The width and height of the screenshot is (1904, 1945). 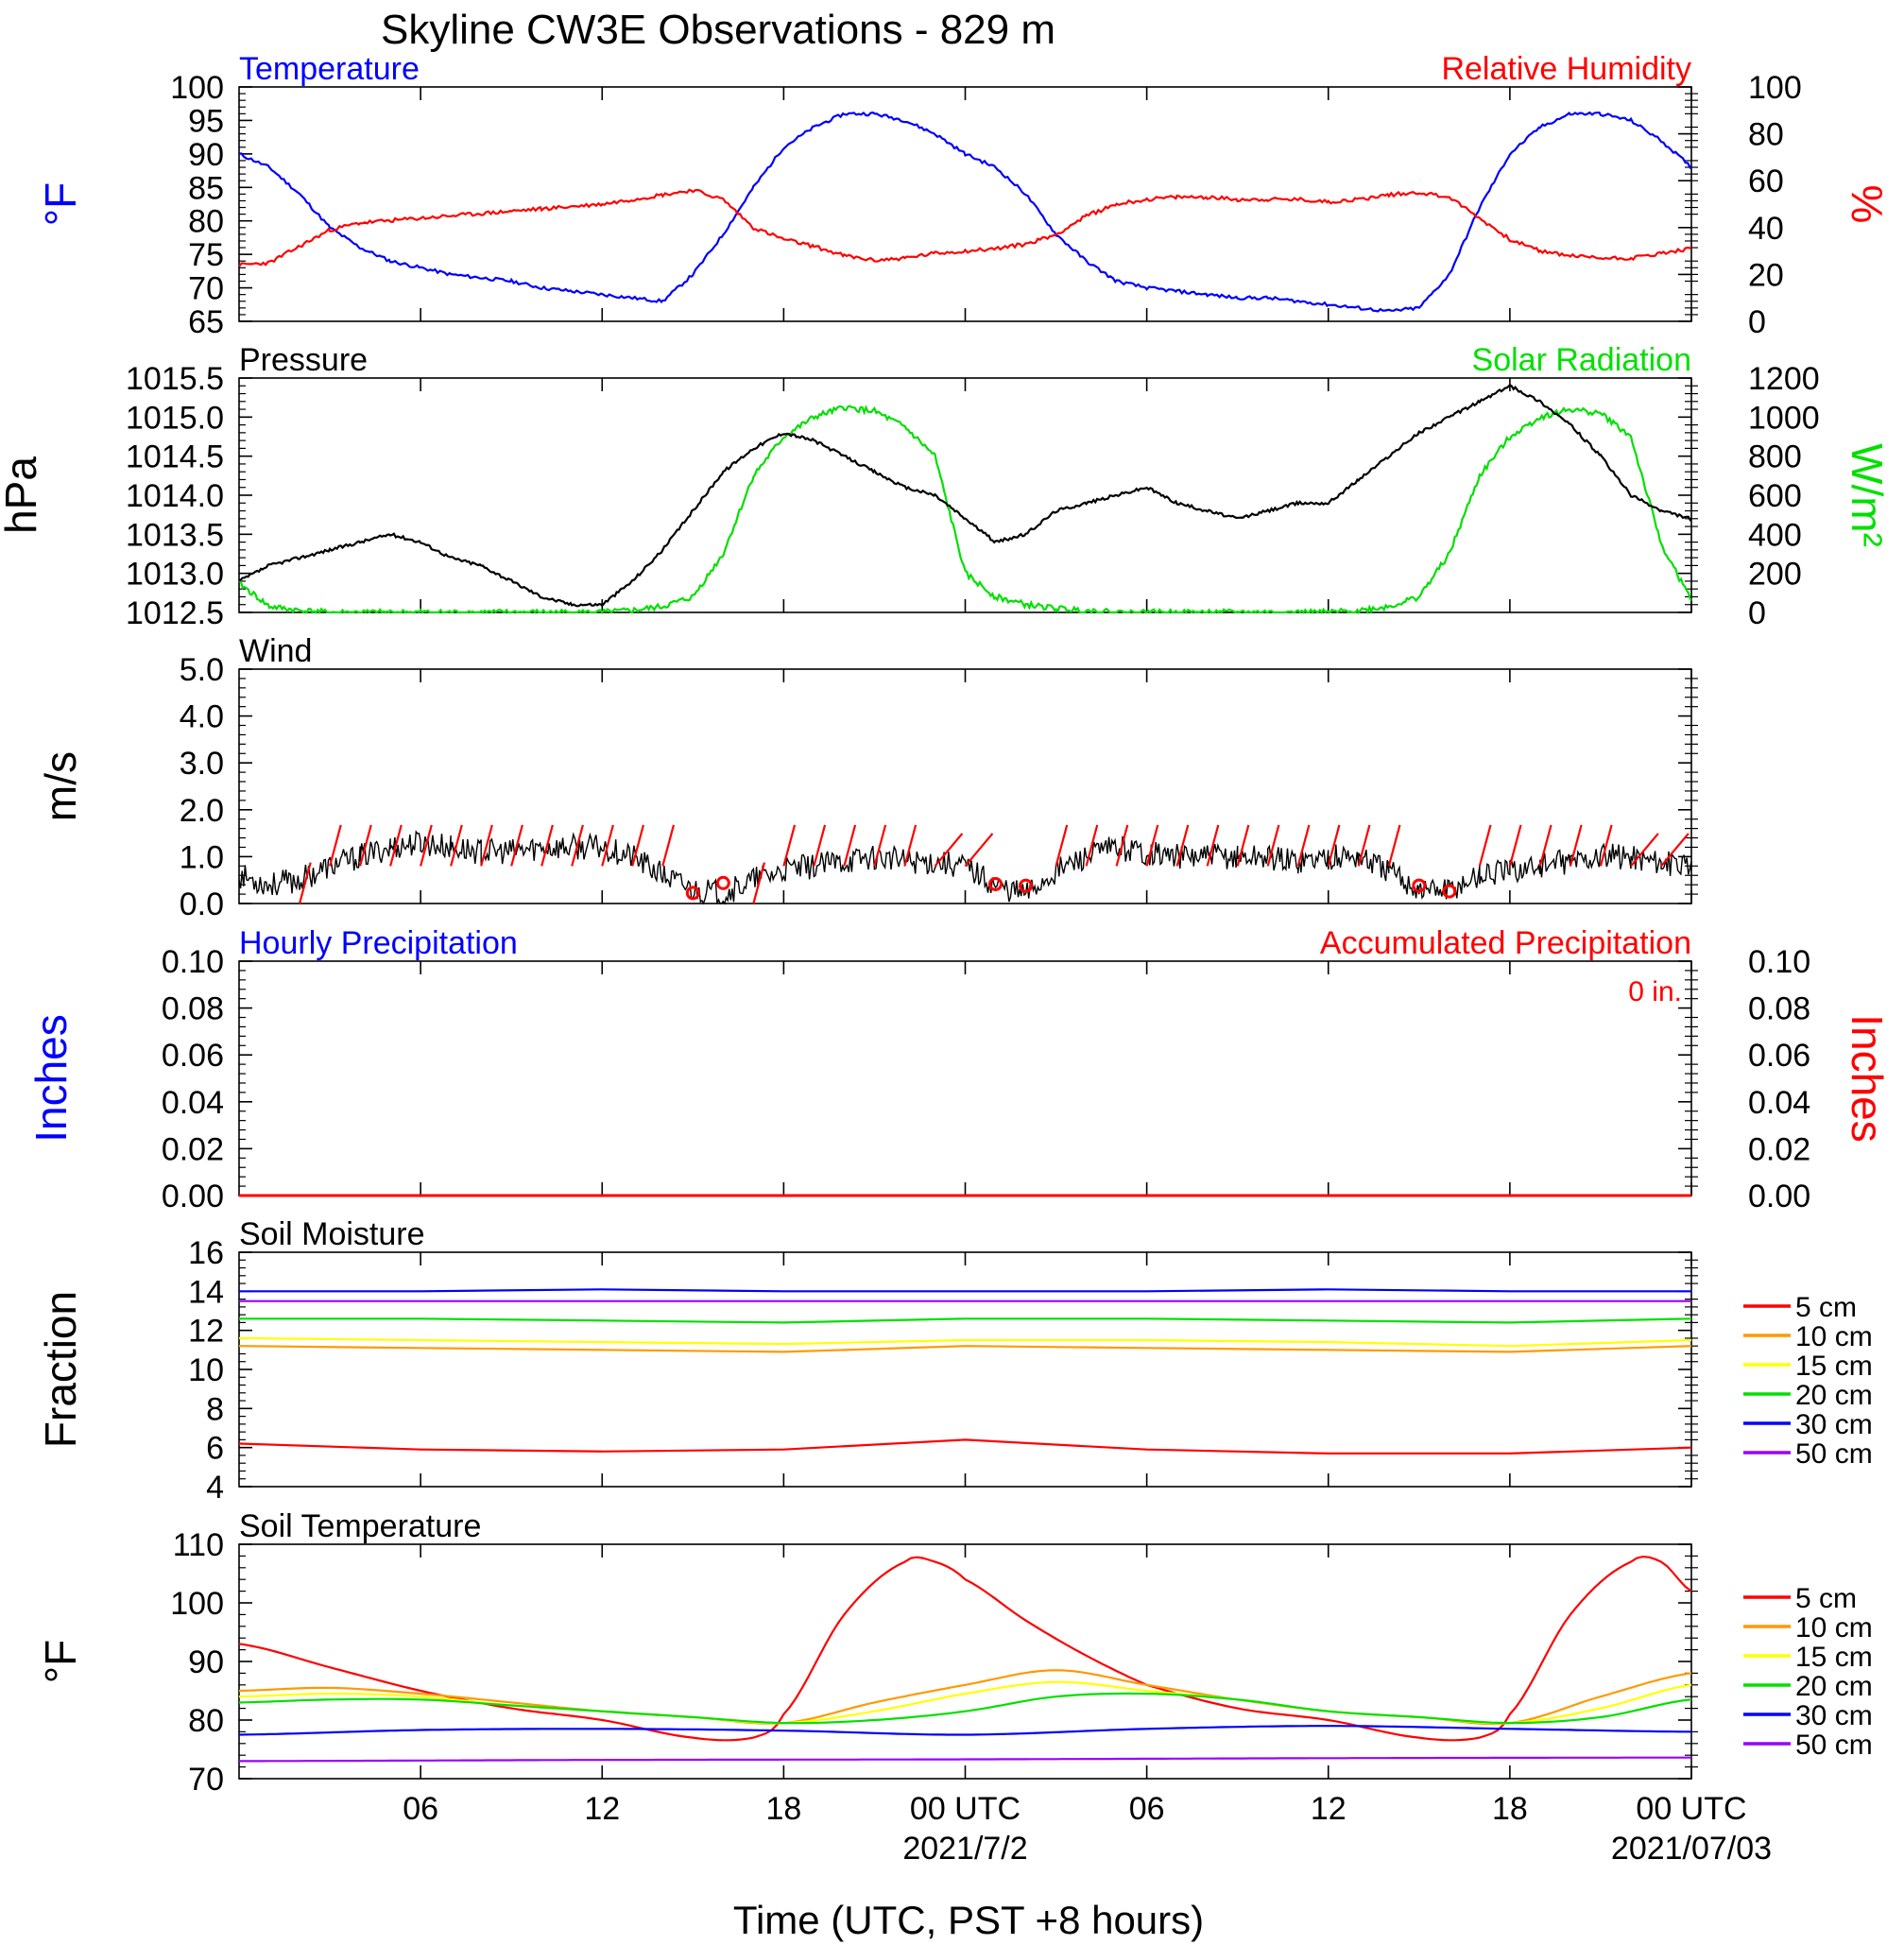 What do you see at coordinates (193, 1196) in the screenshot?
I see `precip-y-tick-label-left: 0.00` at bounding box center [193, 1196].